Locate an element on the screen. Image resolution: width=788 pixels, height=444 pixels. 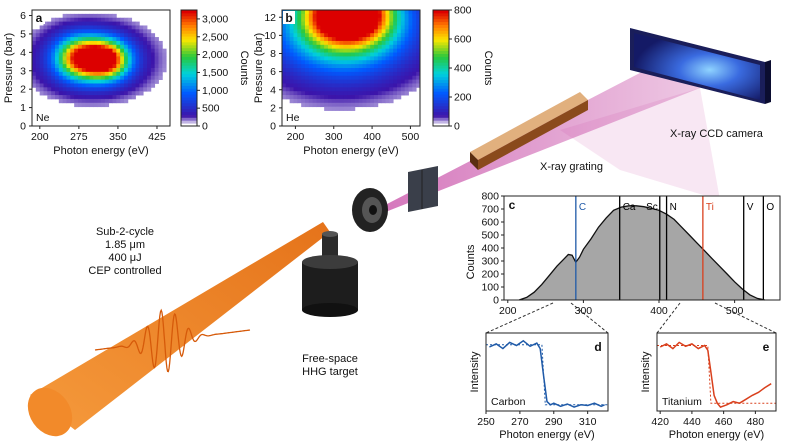
y-tick-label: 600 is located at coordinates (490, 223).